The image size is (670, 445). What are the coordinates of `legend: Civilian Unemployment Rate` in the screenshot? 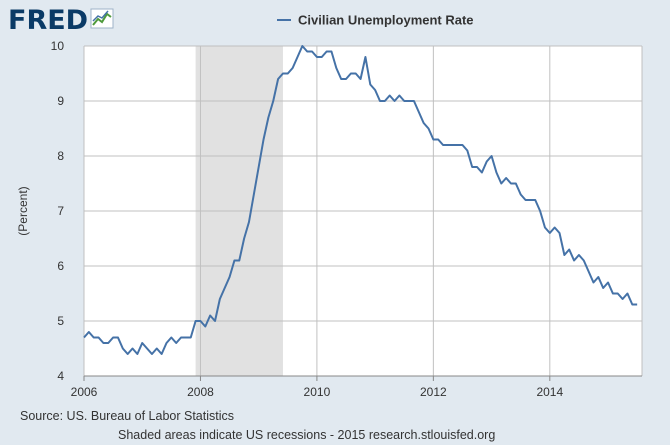 It's located at (375, 20).